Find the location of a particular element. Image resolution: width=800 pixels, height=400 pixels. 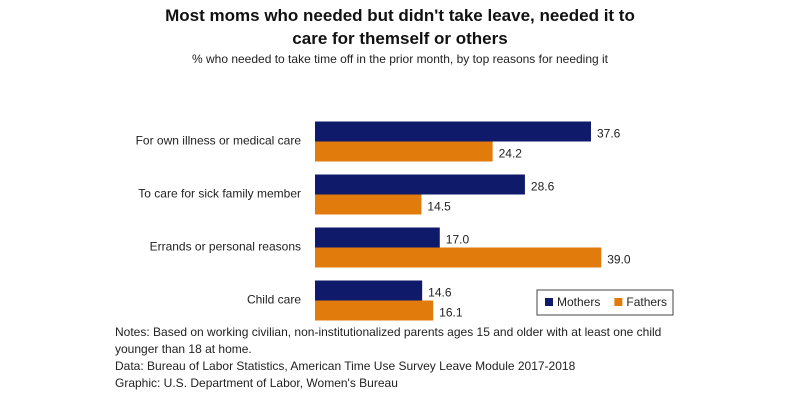

legend-label: Fathers is located at coordinates (646, 302).